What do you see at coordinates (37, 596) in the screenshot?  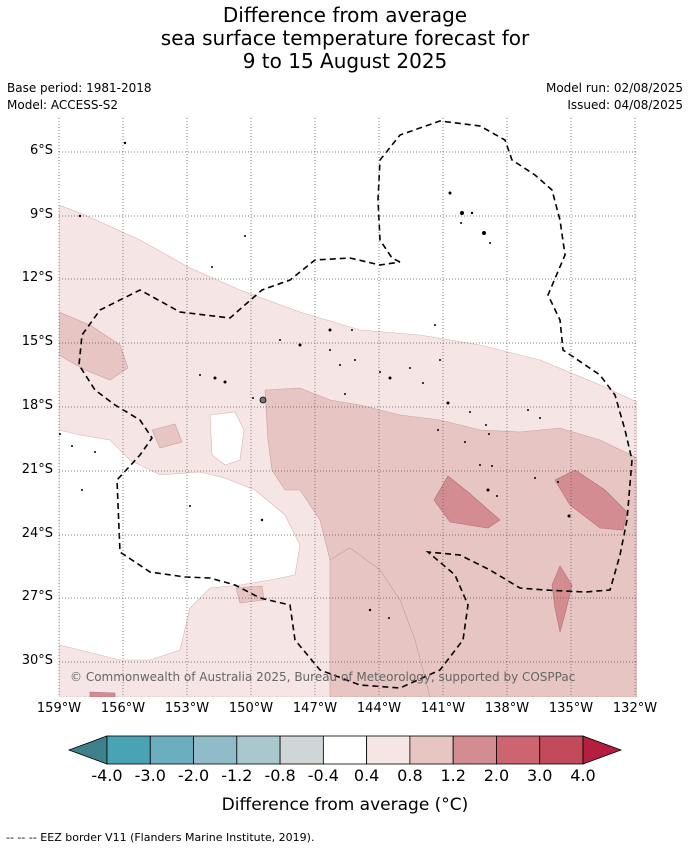 I see `latitude-label: 27°S` at bounding box center [37, 596].